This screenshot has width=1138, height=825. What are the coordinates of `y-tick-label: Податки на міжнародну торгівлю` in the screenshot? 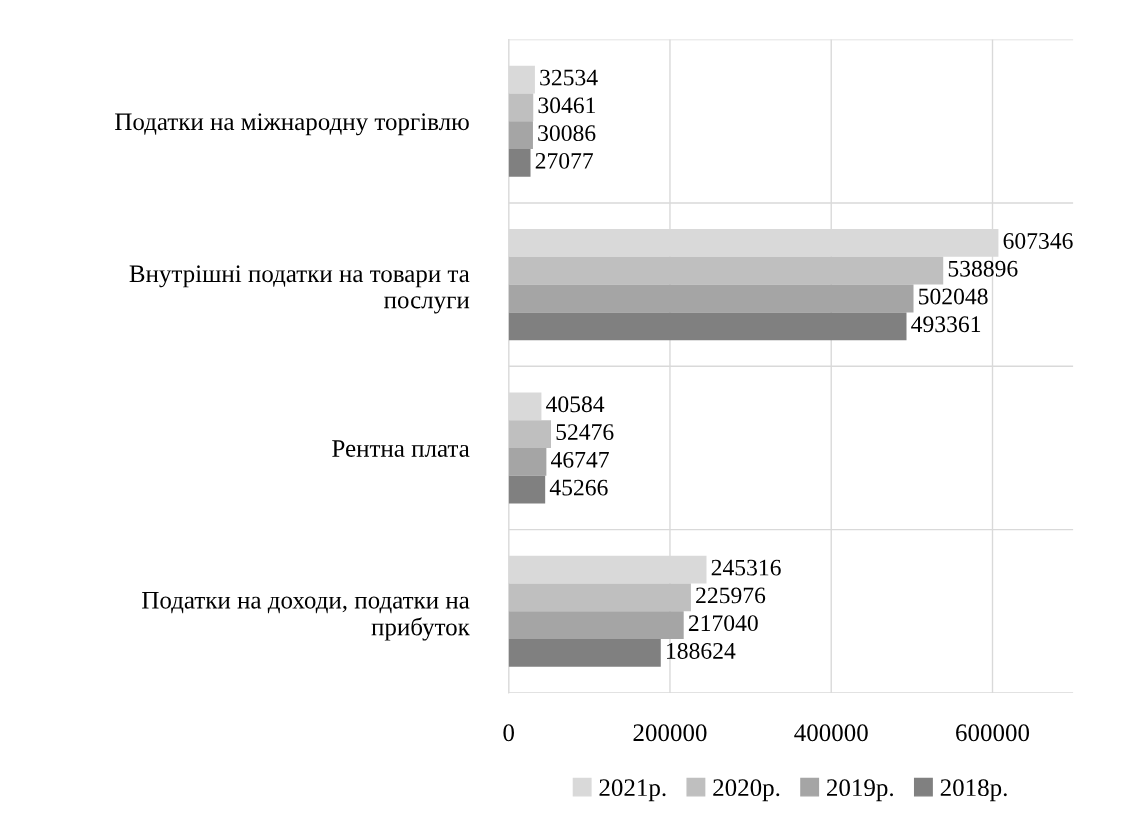 It's located at (292, 124).